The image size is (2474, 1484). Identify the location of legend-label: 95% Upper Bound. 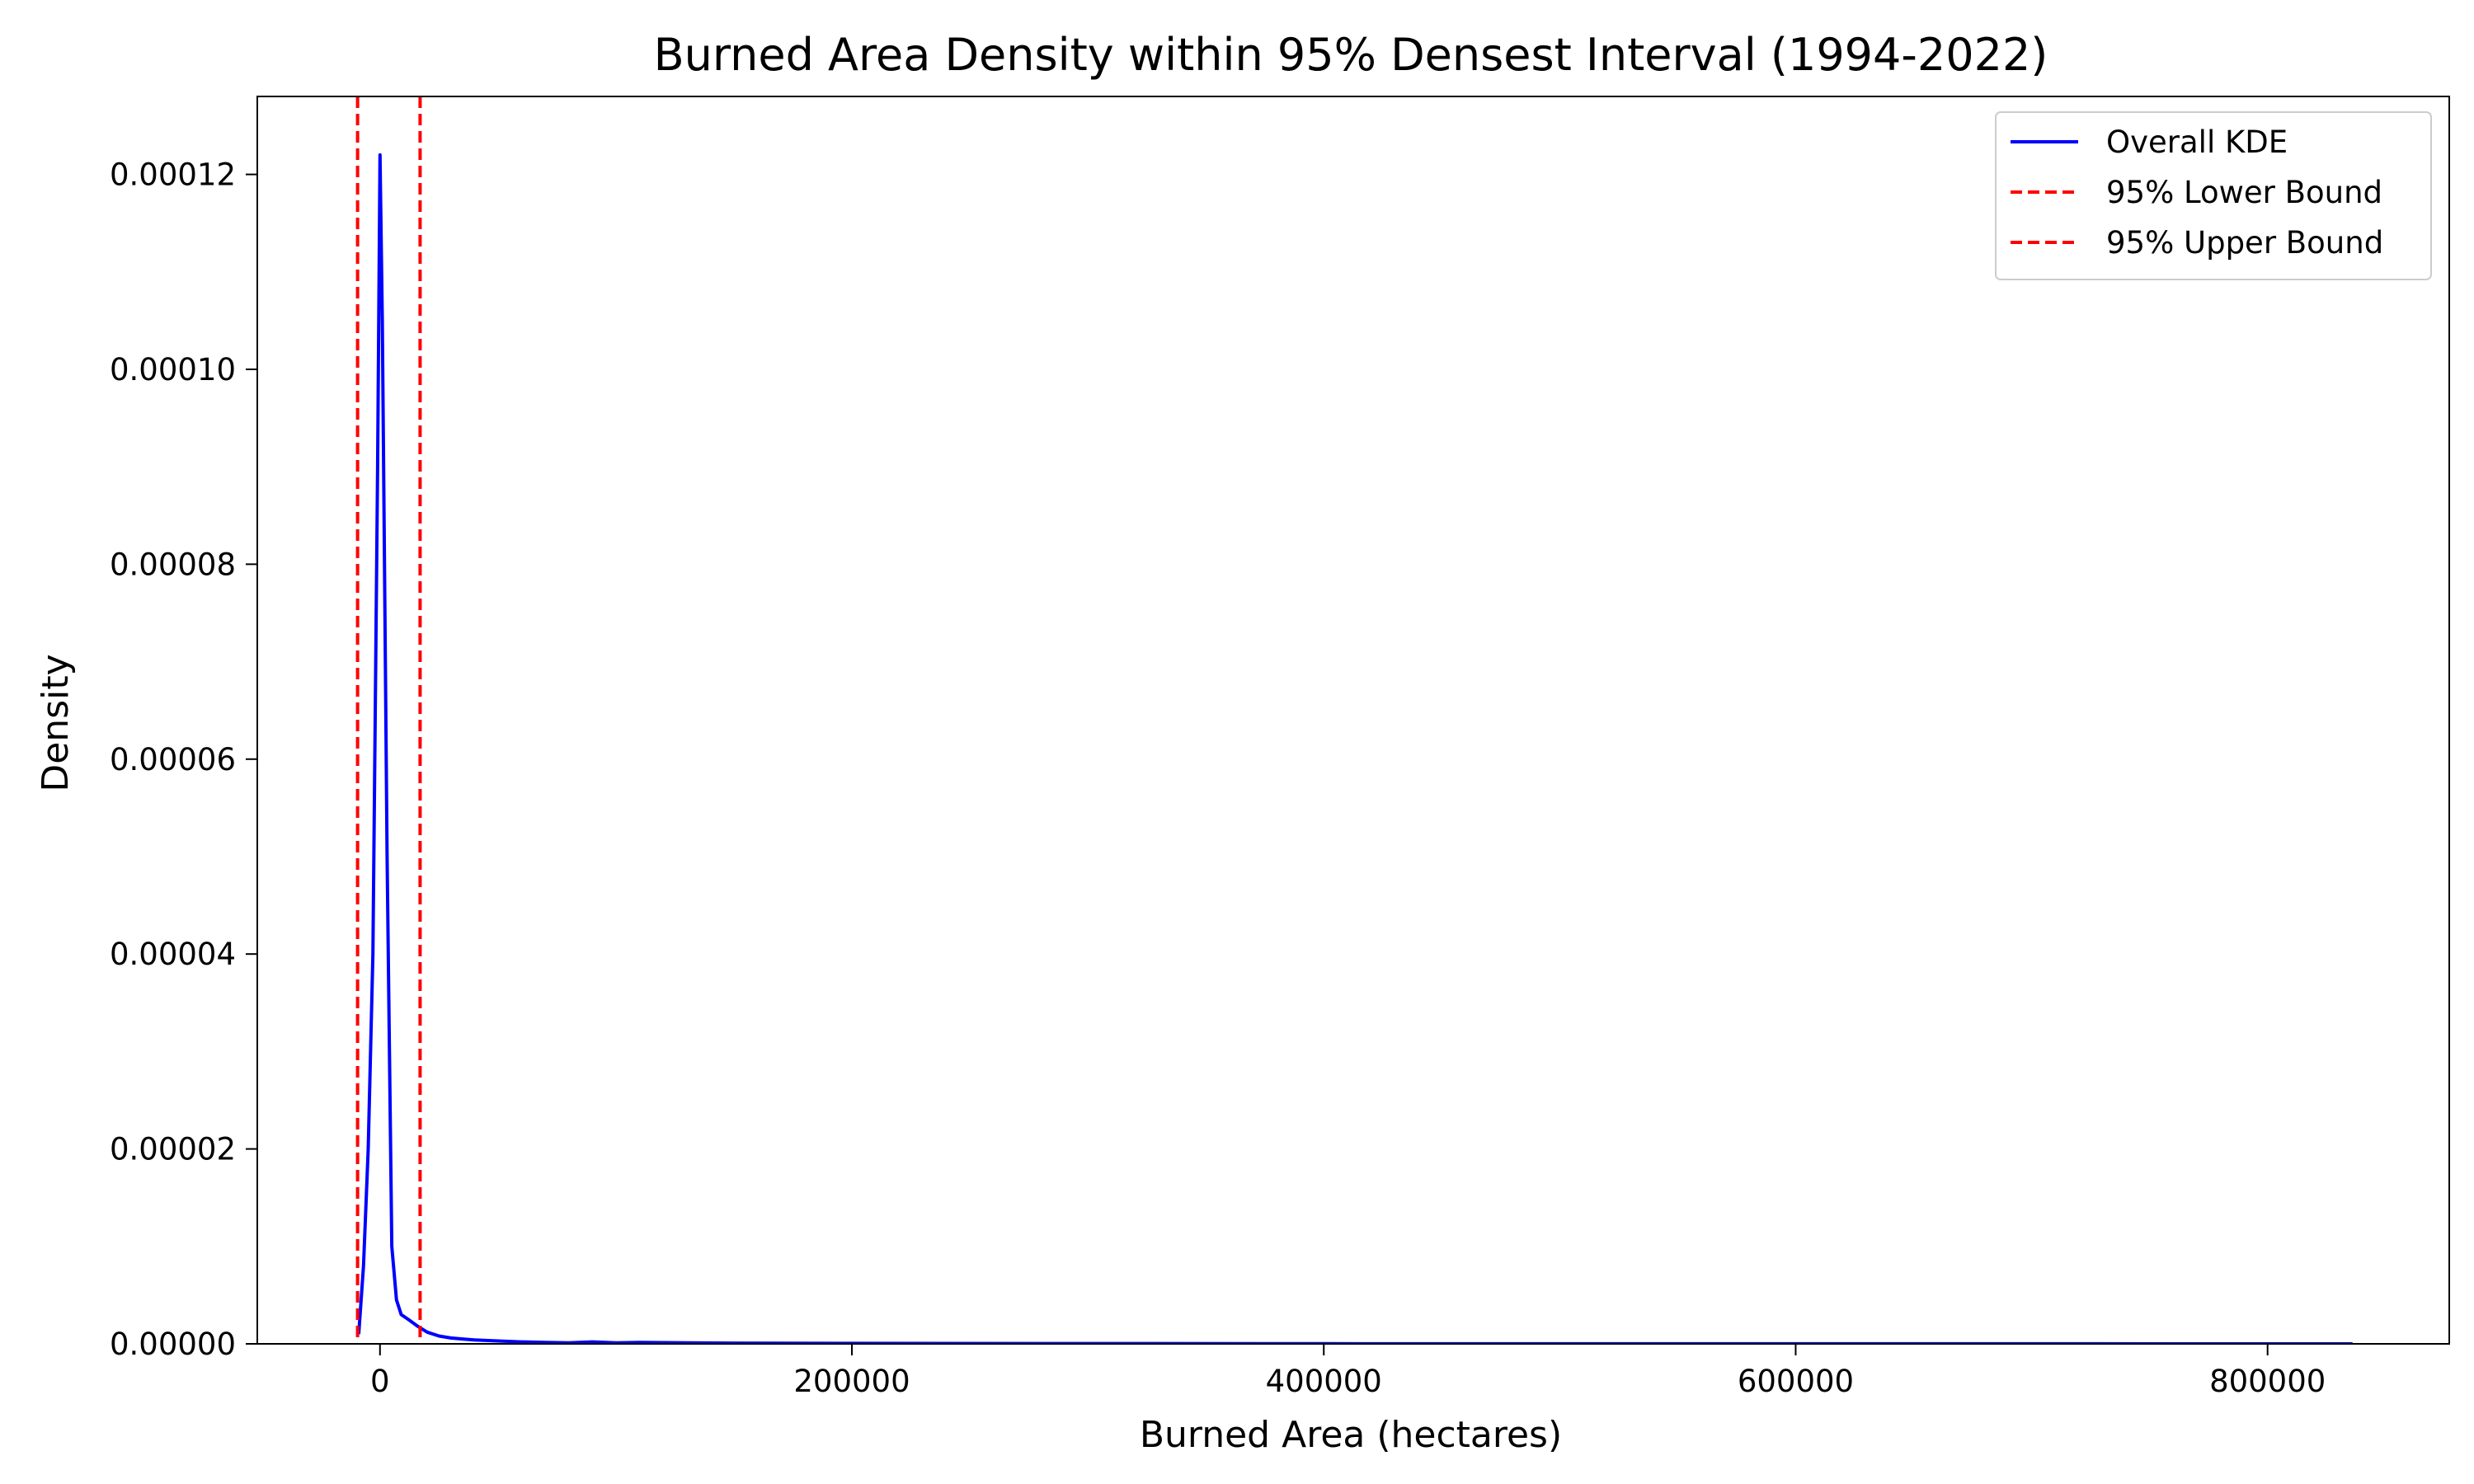
(2244, 243).